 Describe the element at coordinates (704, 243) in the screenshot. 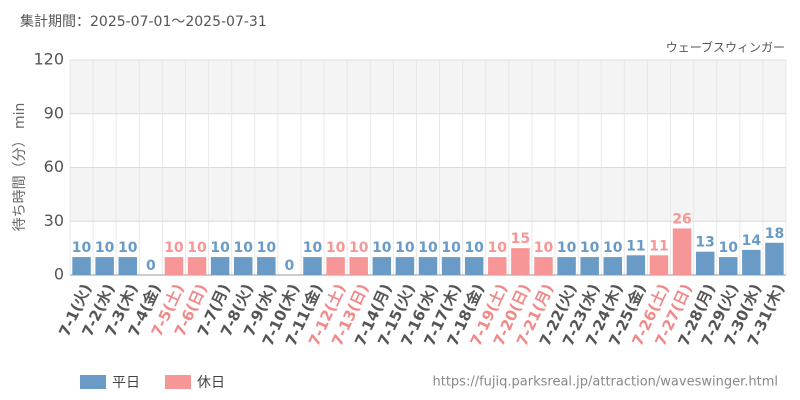

I see `value-label: 13` at that location.